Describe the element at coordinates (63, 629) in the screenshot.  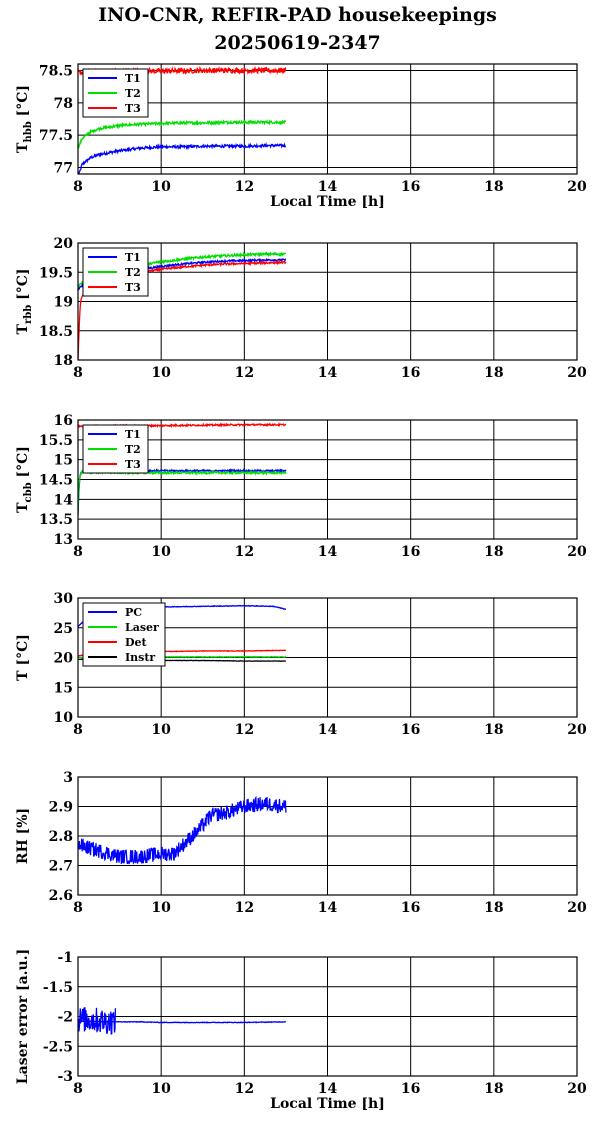
I see `y-tick-label: 25` at that location.